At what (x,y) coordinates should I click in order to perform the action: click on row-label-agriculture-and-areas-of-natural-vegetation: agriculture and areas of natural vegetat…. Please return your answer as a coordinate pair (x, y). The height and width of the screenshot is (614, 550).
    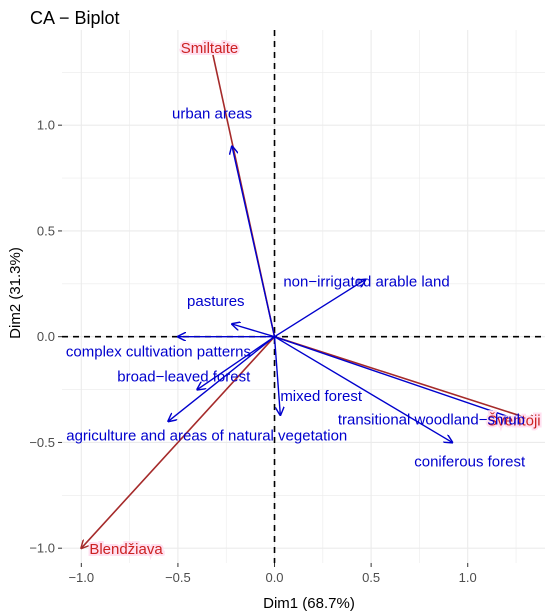
    Looking at the image, I should click on (206, 435).